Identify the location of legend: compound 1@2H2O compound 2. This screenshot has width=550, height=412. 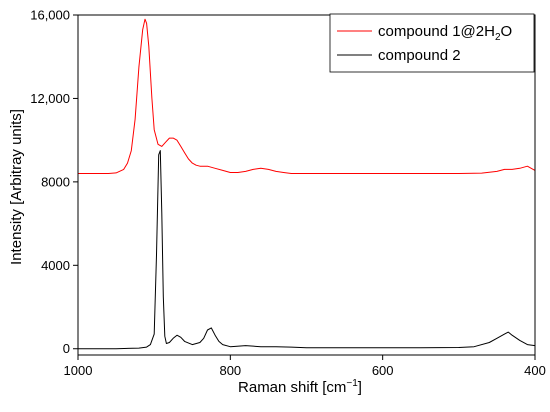
(432, 43).